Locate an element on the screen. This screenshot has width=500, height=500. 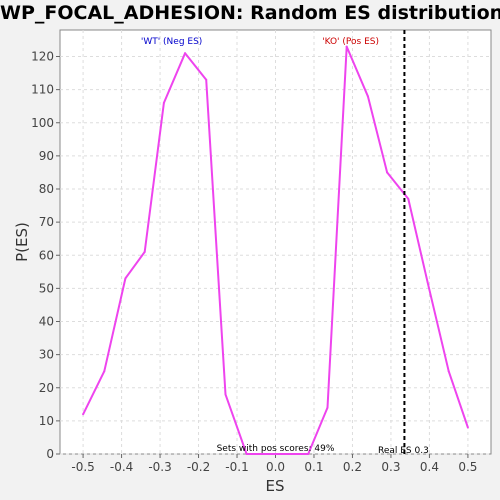
y-tick-label: 20 is located at coordinates (46, 388).